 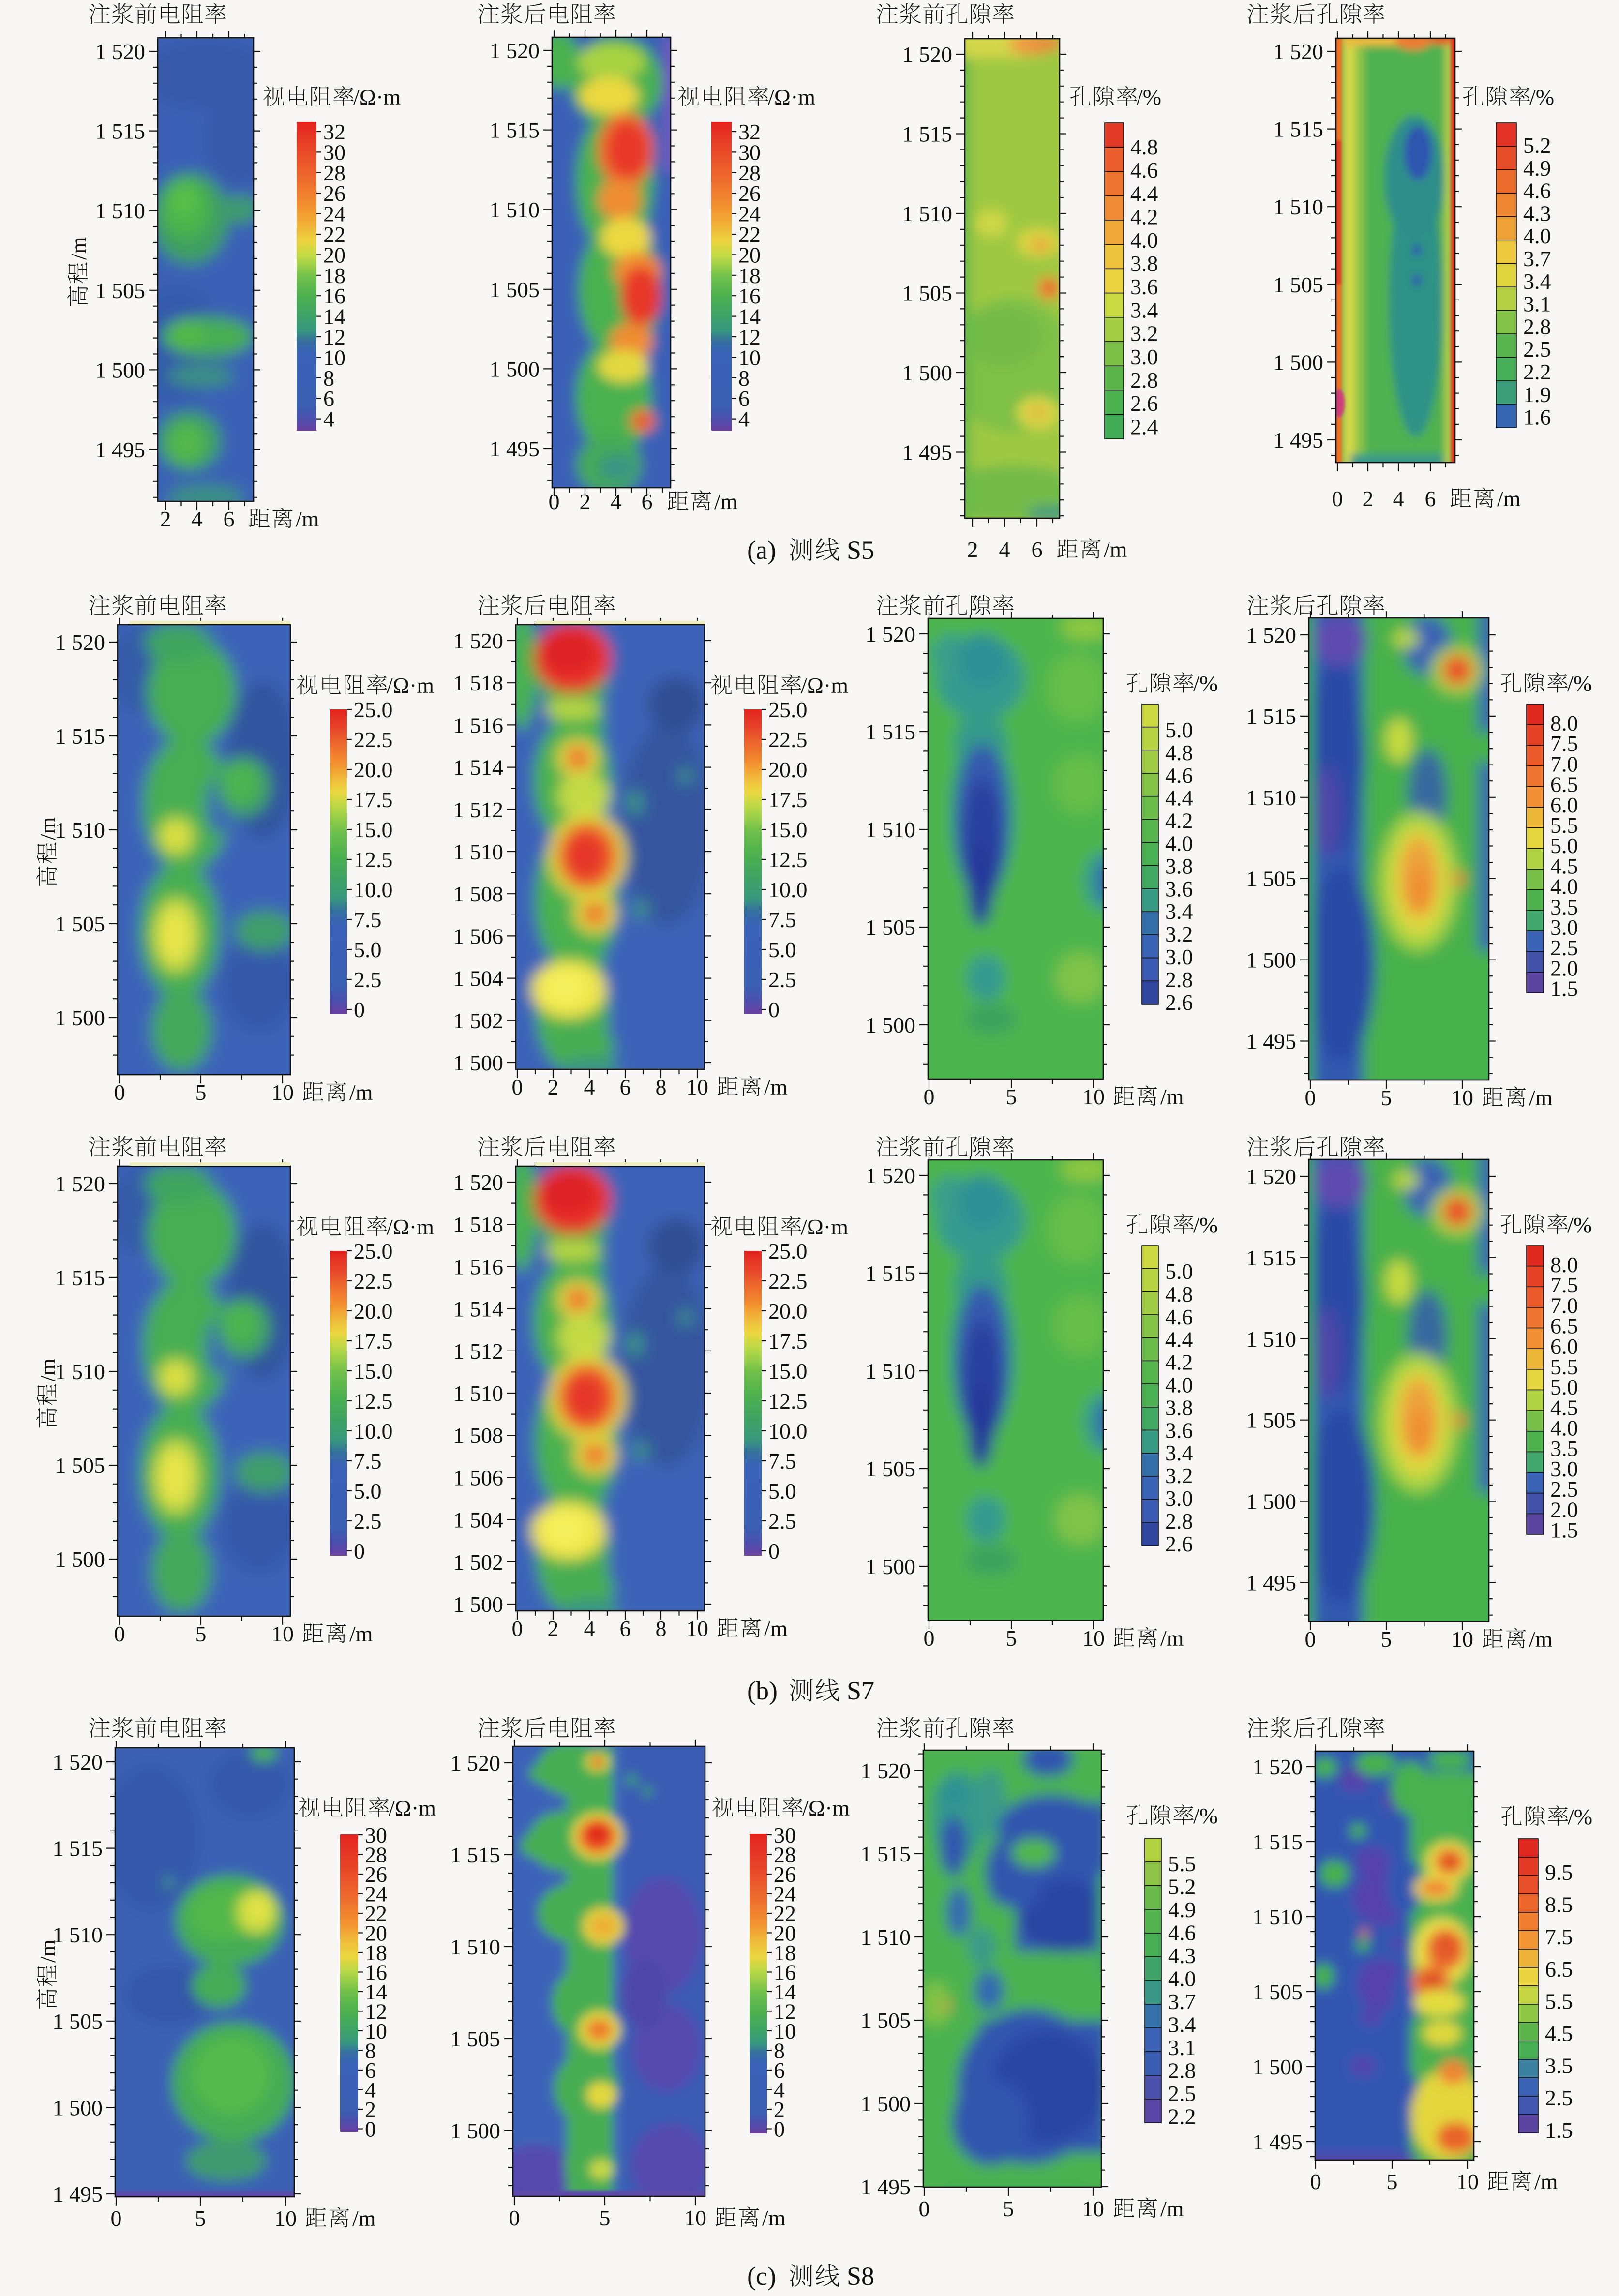 What do you see at coordinates (1537, 258) in the screenshot?
I see `svg-text: 3.7` at bounding box center [1537, 258].